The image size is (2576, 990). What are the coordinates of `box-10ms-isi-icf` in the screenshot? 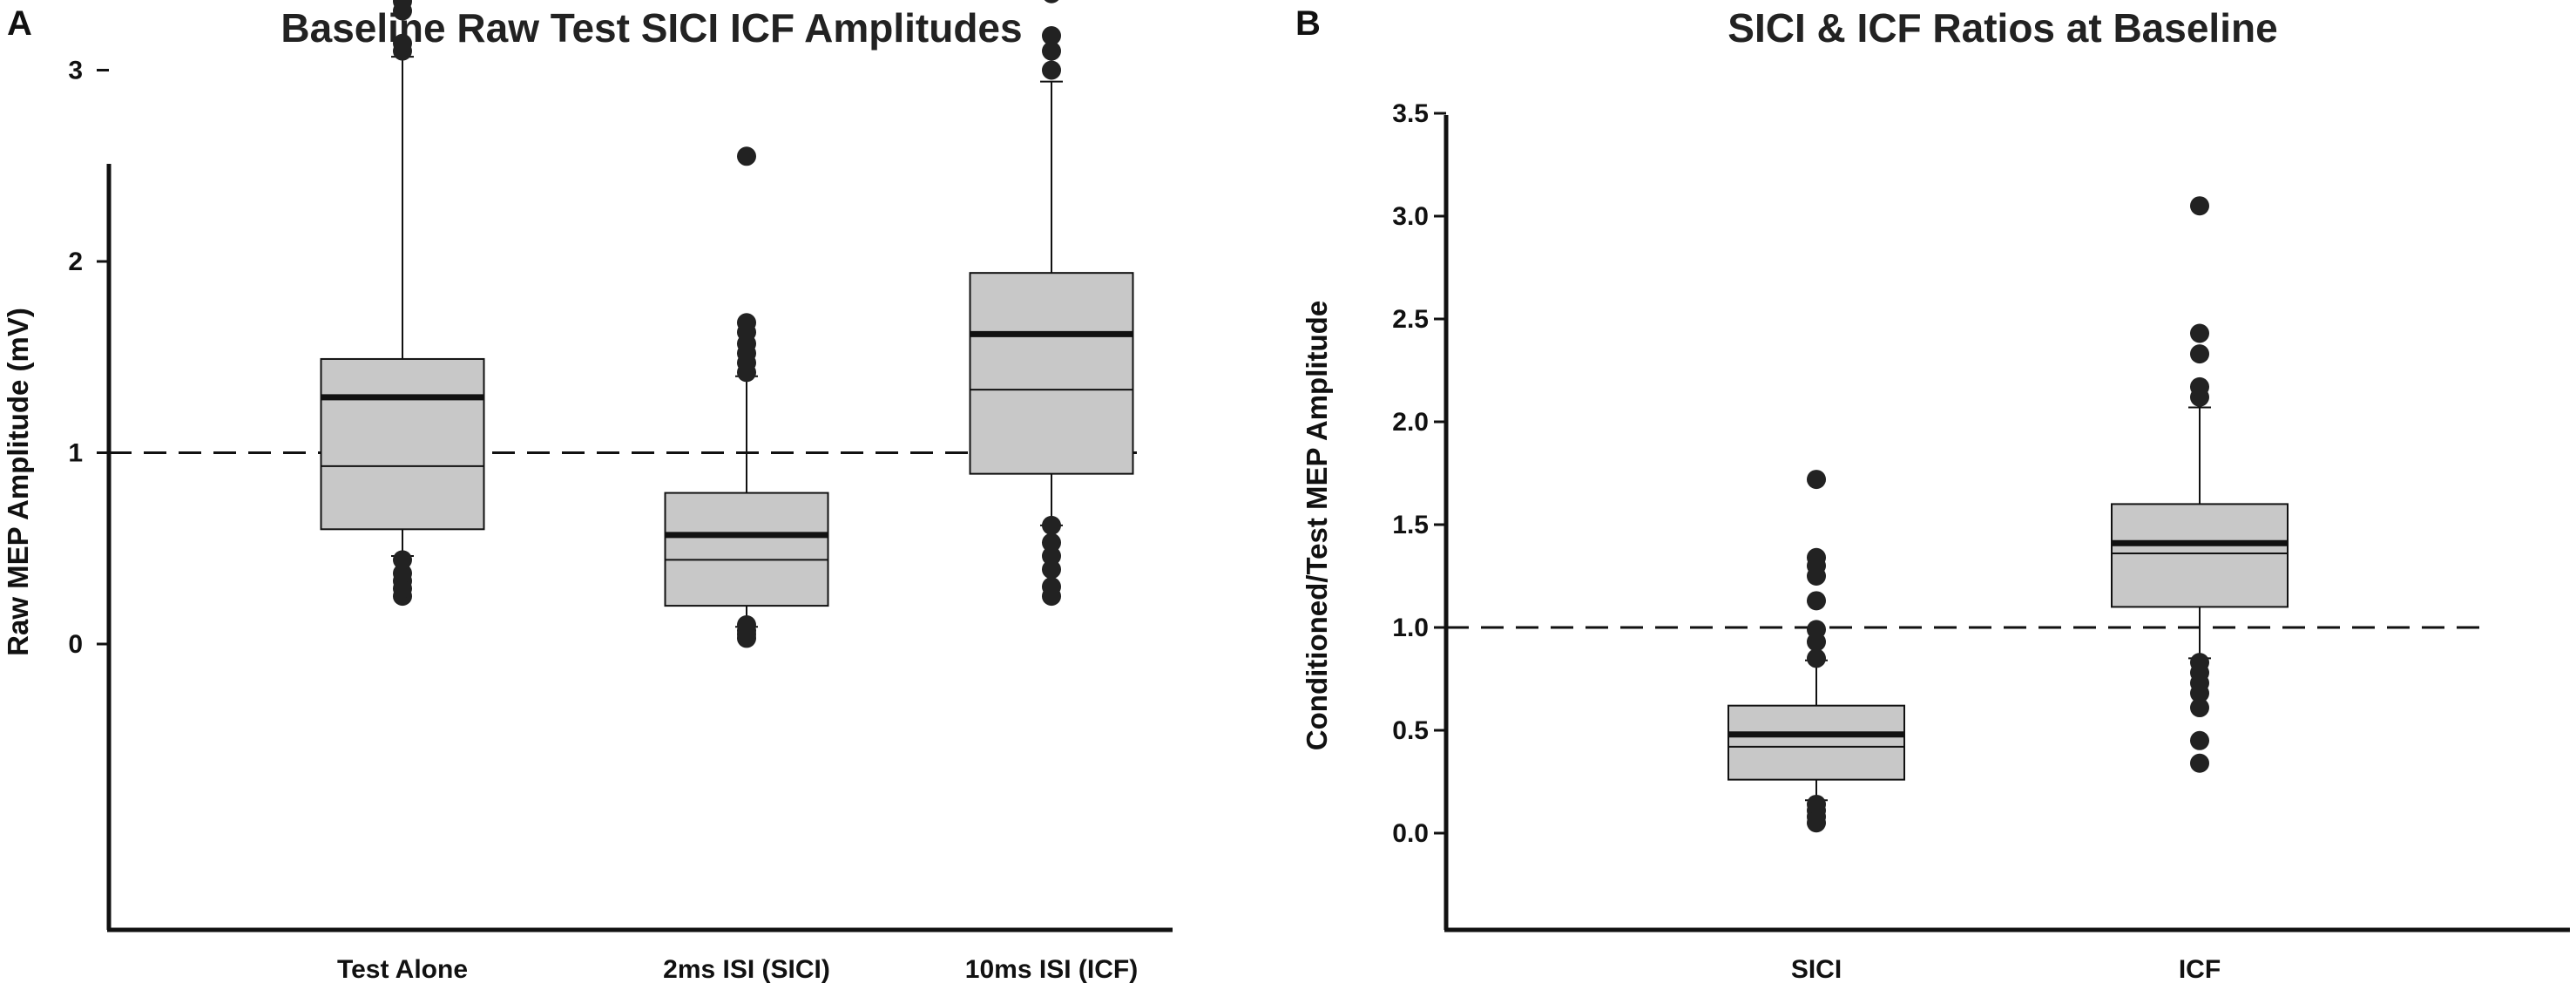 It's located at (1051, 374).